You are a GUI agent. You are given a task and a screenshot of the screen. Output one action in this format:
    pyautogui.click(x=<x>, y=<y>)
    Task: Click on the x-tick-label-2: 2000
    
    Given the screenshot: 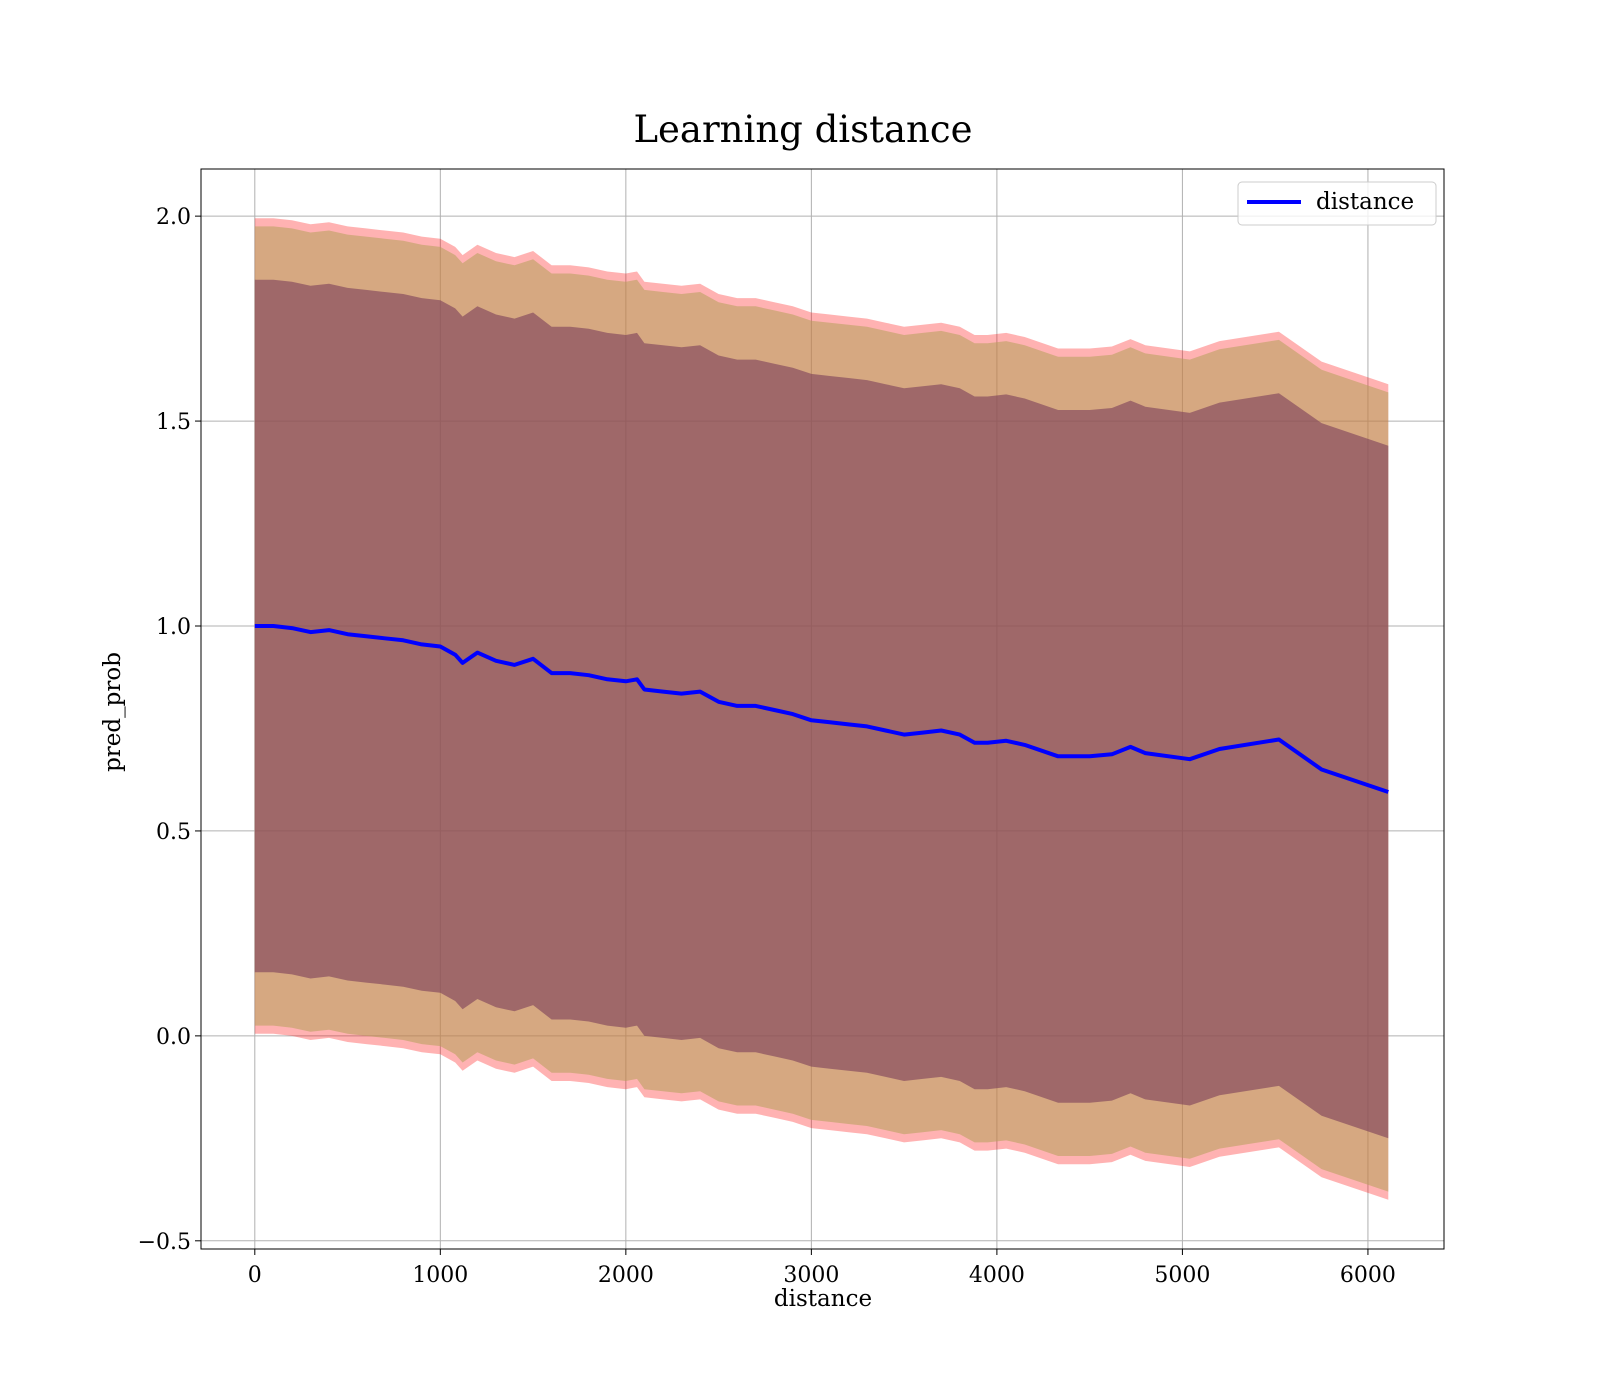 What is the action you would take?
    pyautogui.click(x=626, y=1275)
    